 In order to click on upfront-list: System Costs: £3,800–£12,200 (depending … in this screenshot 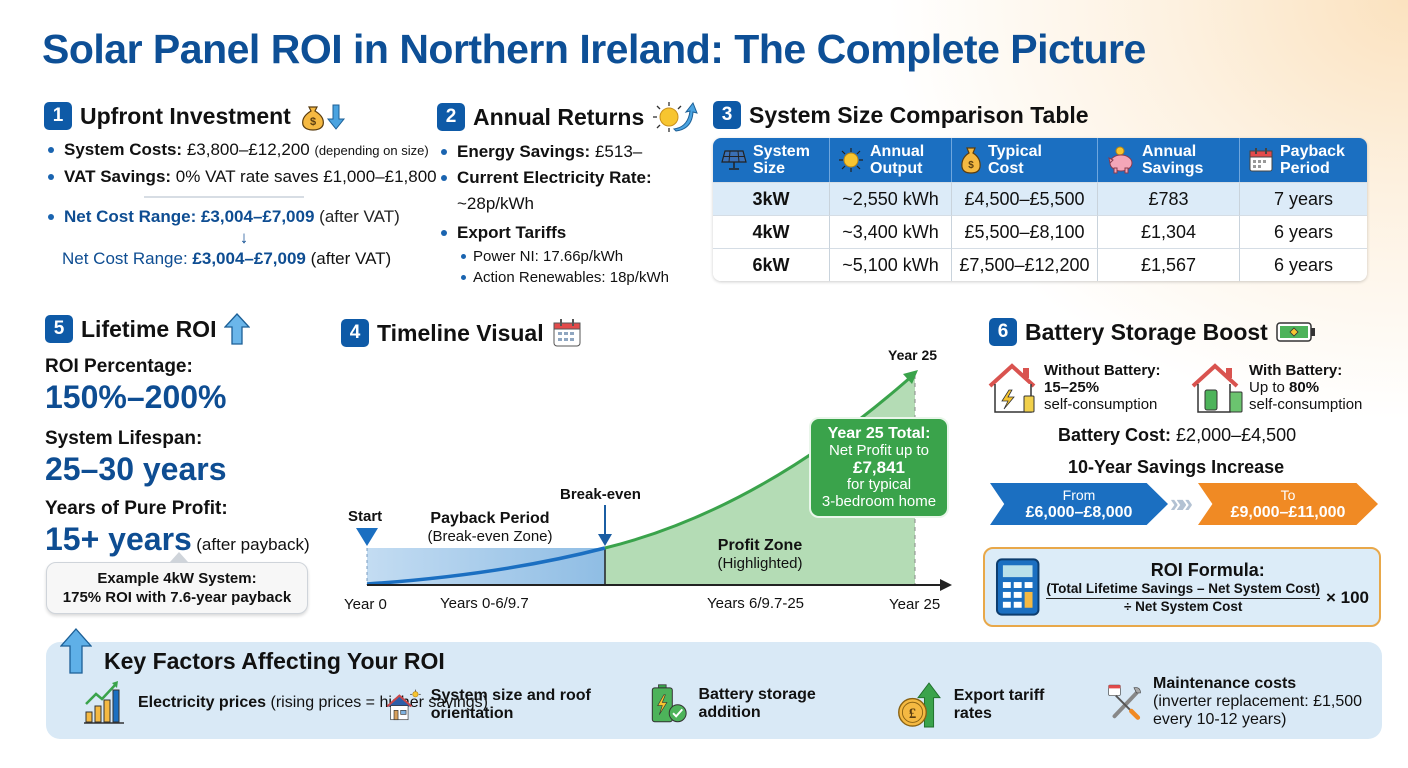, I will do `click(244, 163)`.